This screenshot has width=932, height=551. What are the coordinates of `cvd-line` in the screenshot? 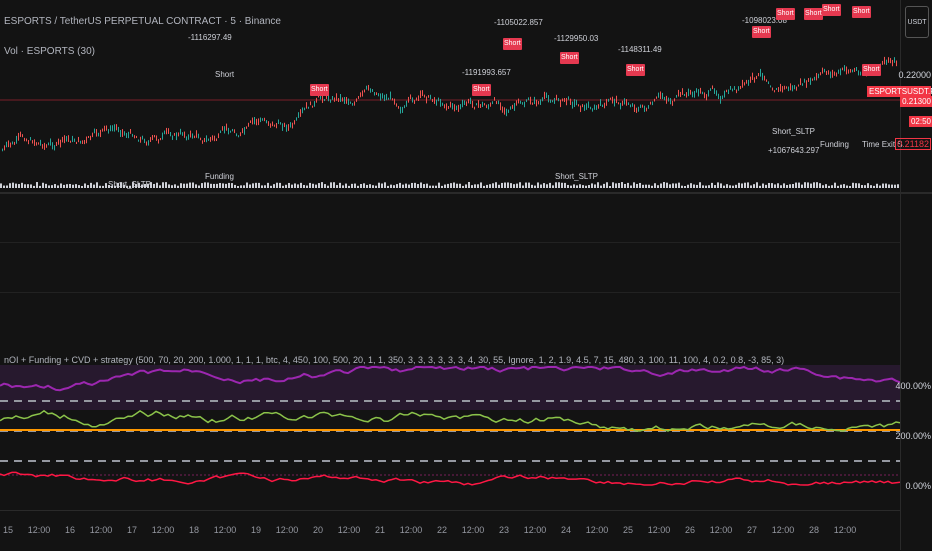 It's located at (450, 420).